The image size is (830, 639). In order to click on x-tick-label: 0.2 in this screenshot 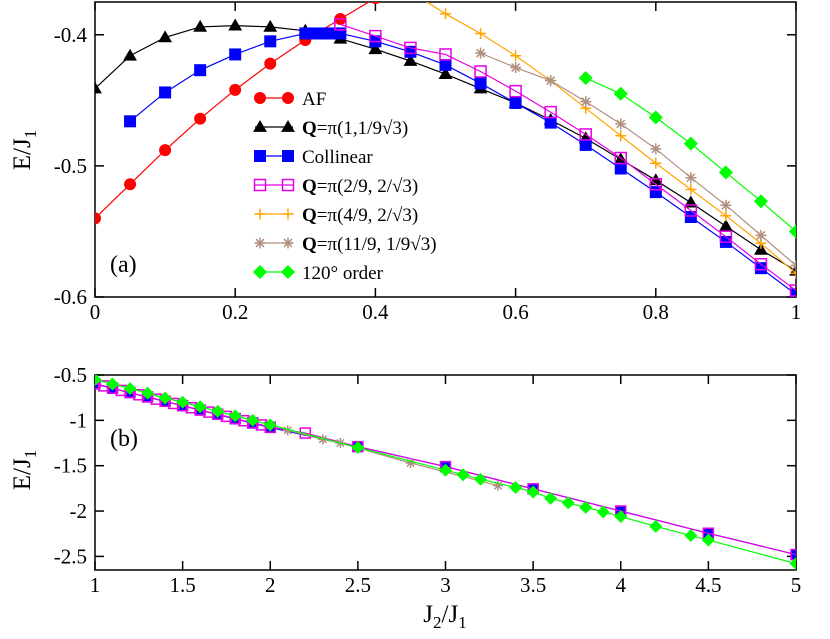, I will do `click(235, 312)`.